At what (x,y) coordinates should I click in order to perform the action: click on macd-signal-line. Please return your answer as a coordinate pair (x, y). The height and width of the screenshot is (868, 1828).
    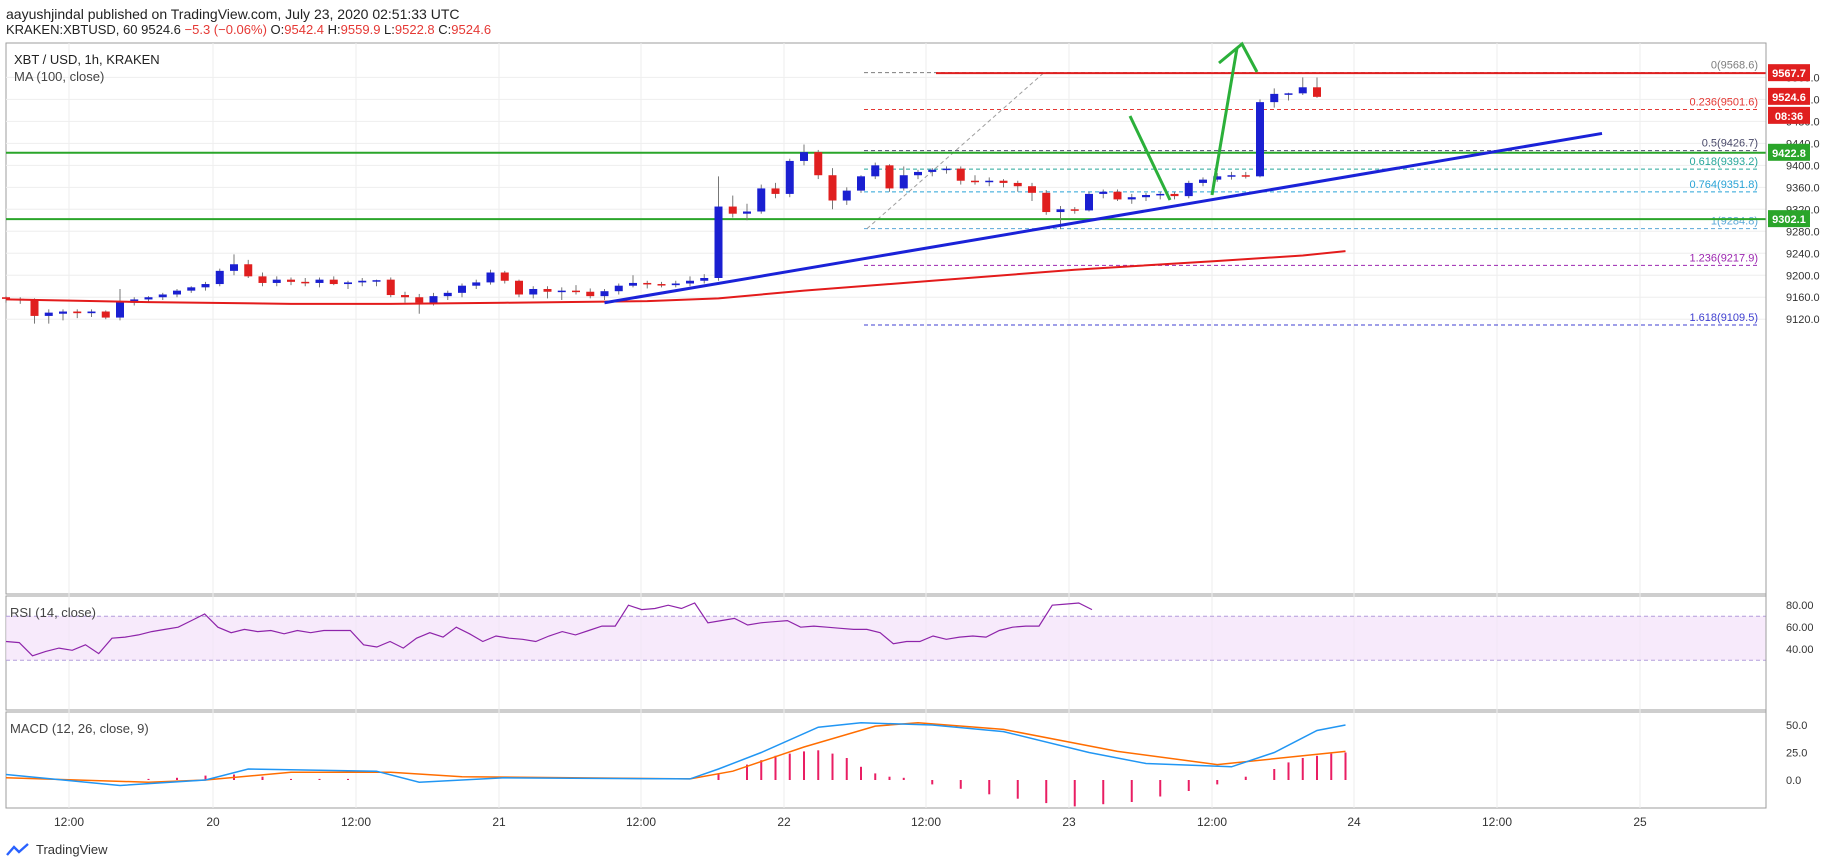
    Looking at the image, I should click on (675, 752).